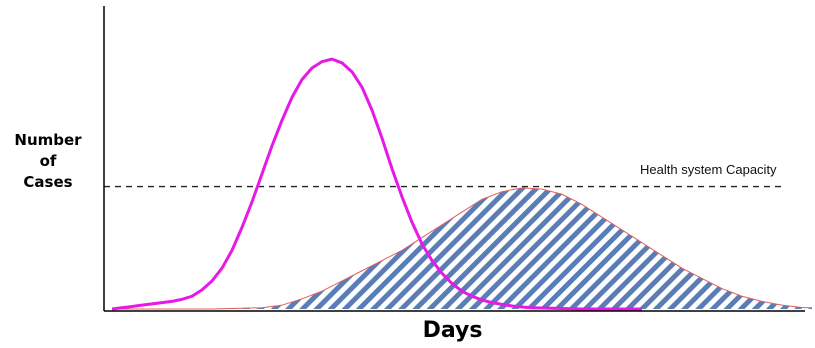 The width and height of the screenshot is (815, 348). Describe the element at coordinates (708, 169) in the screenshot. I see `capacity-label: Health system Capacity` at that location.